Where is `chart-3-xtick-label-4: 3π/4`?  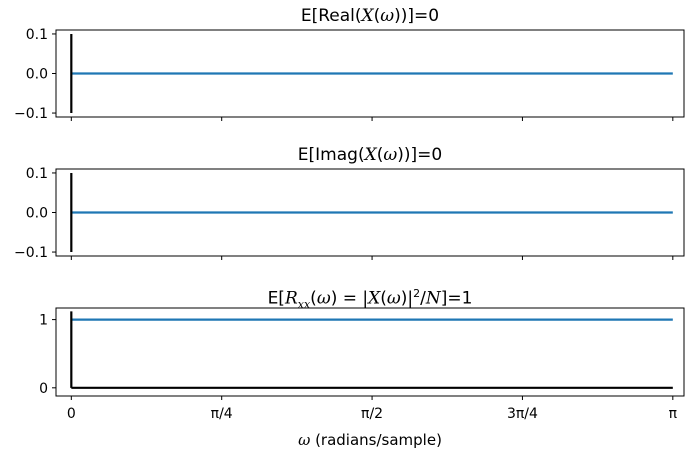 chart-3-xtick-label-4: 3π/4 is located at coordinates (522, 414).